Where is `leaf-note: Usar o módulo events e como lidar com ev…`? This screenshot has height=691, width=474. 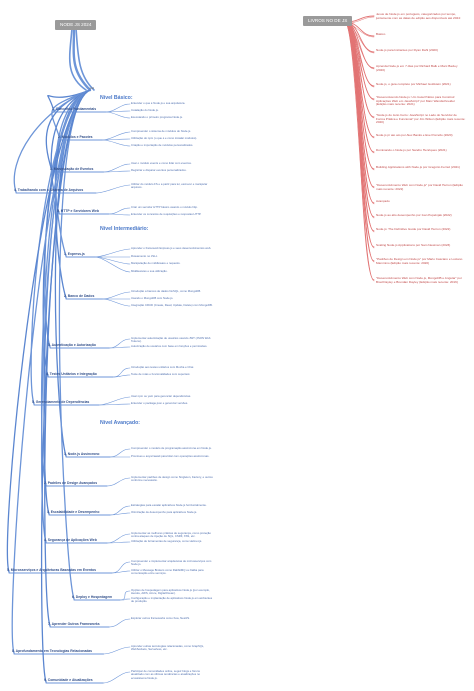
leaf-note: Usar o módulo events e como lidar com ev… is located at coordinates (161, 163).